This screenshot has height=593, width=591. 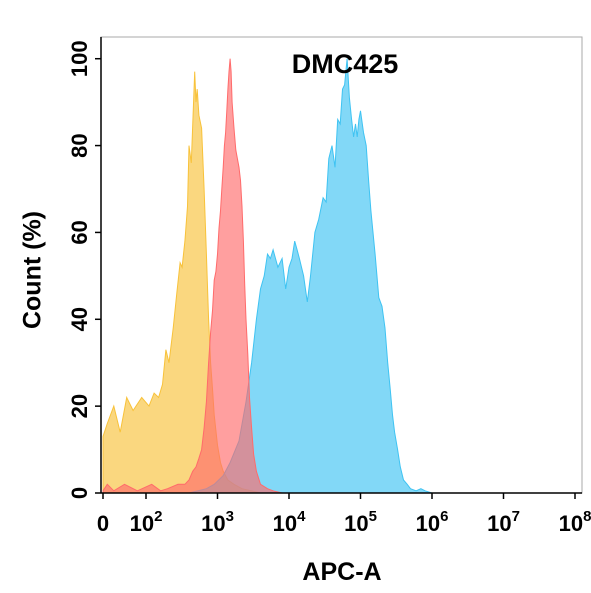 What do you see at coordinates (33, 270) in the screenshot?
I see `y-axis-label: Count (%)` at bounding box center [33, 270].